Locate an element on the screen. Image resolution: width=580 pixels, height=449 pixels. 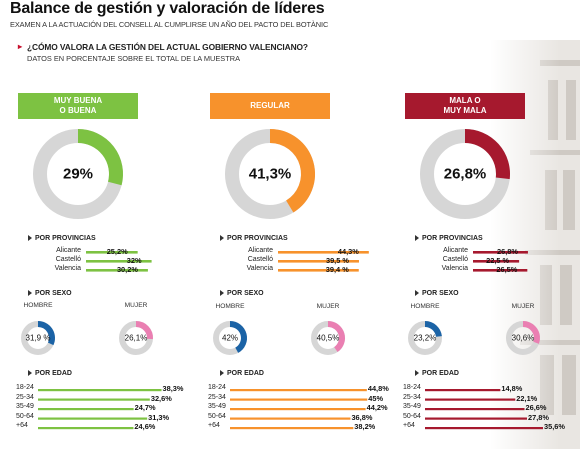
mala-edad-label: +64 is located at coordinates (409, 425).